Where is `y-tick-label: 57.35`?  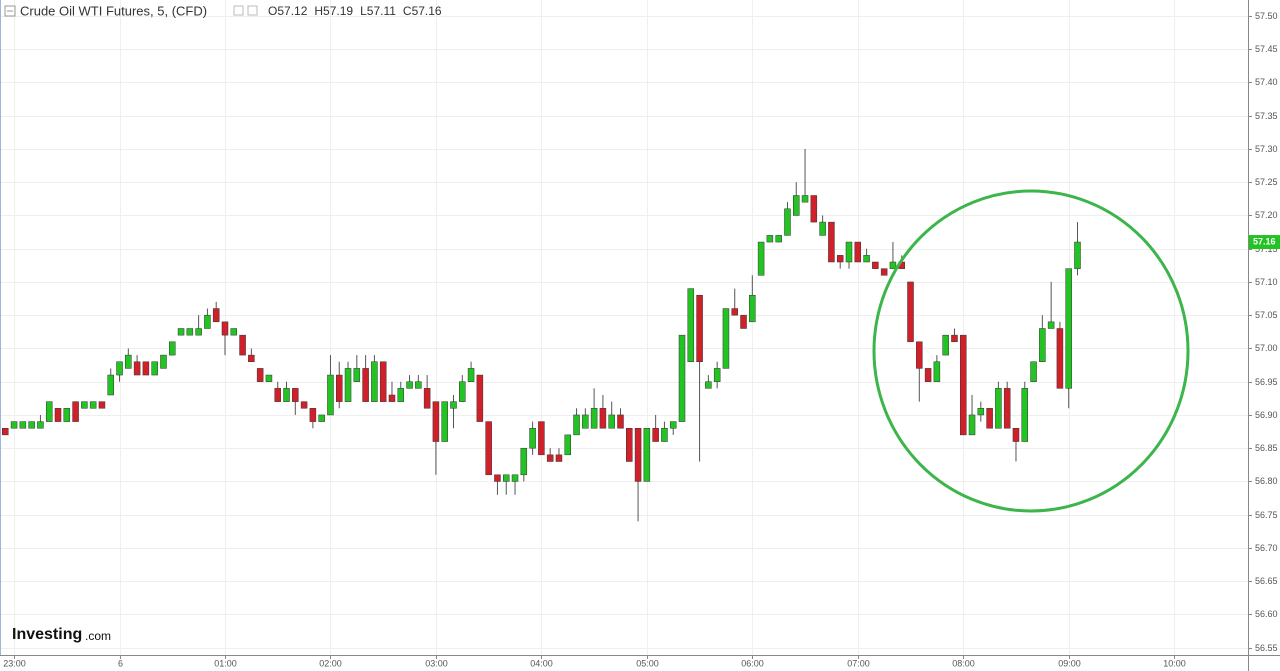 y-tick-label: 57.35 is located at coordinates (1266, 116).